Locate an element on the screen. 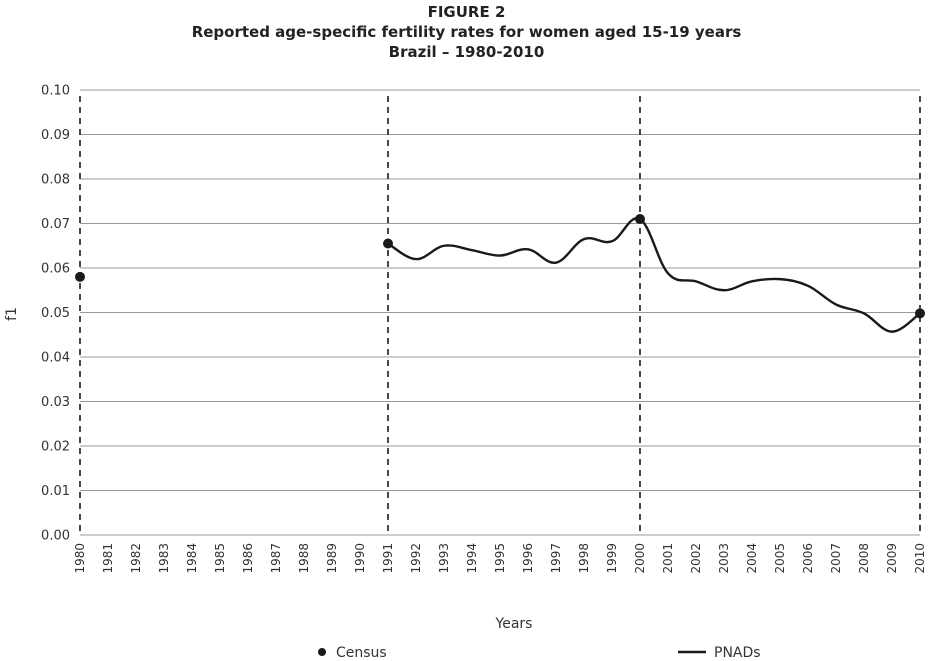 This screenshot has width=933, height=661. y-tick-label: 0.07 is located at coordinates (55, 224).